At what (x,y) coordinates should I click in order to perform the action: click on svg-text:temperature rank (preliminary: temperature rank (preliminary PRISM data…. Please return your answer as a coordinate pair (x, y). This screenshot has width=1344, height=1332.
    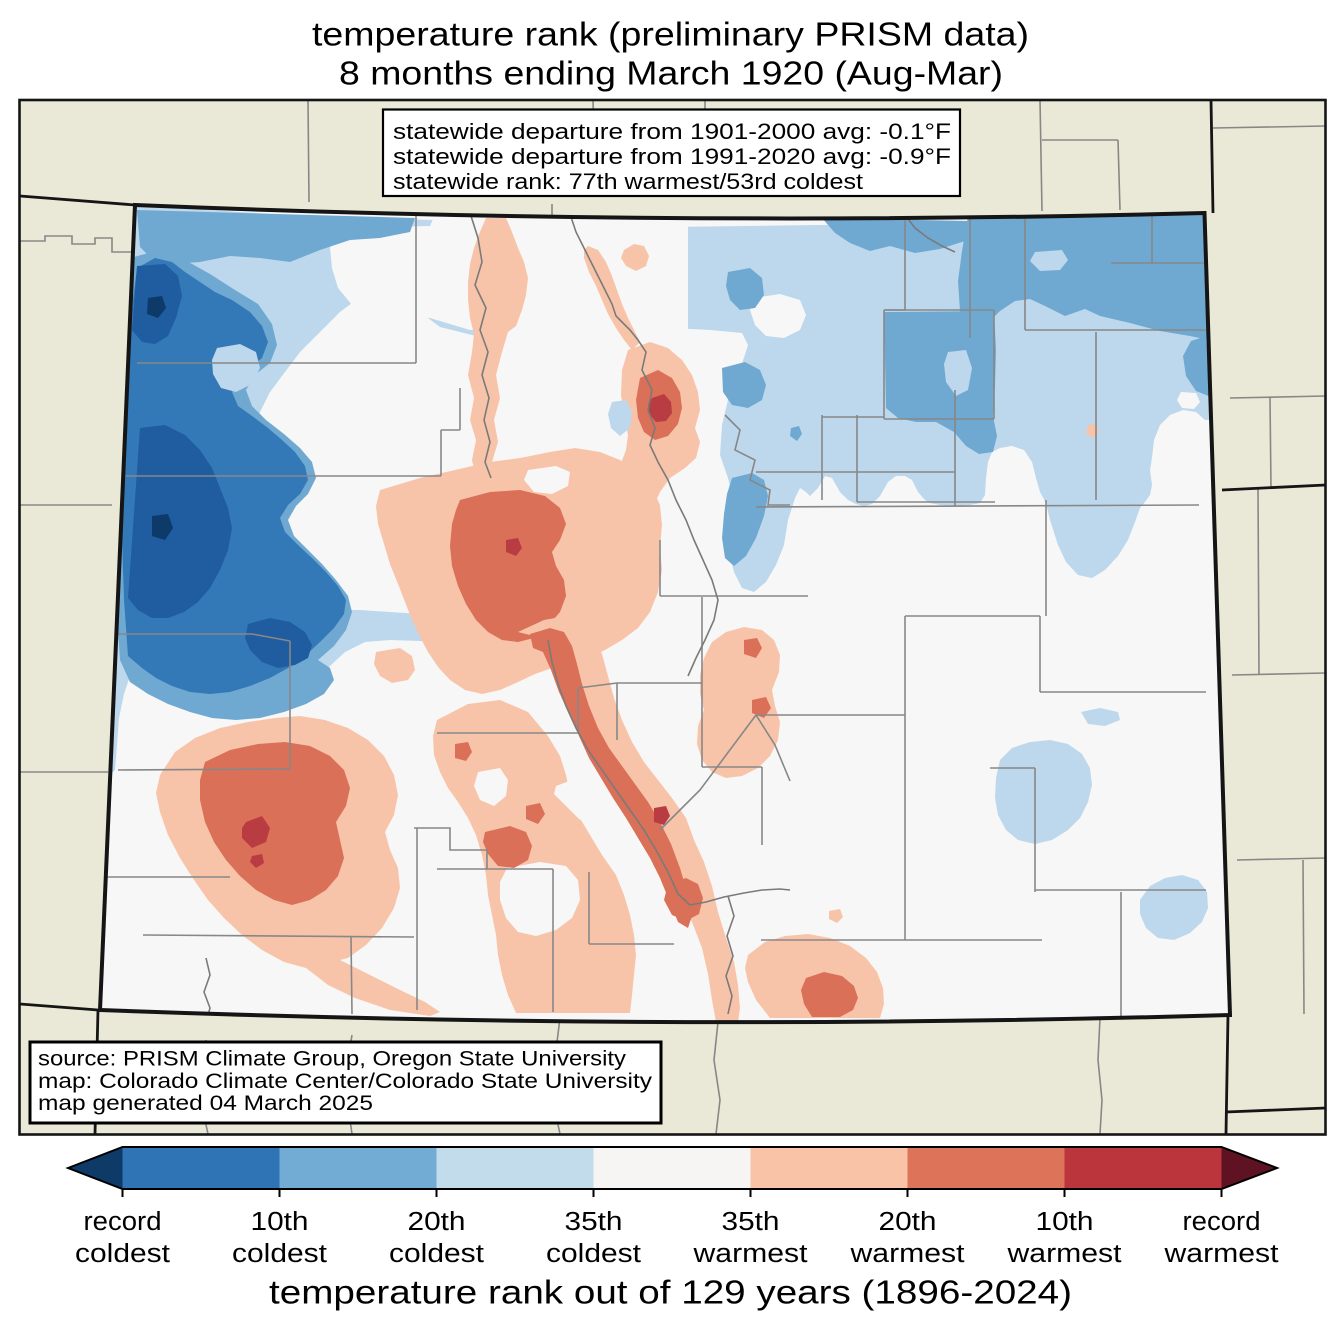
    Looking at the image, I should click on (670, 34).